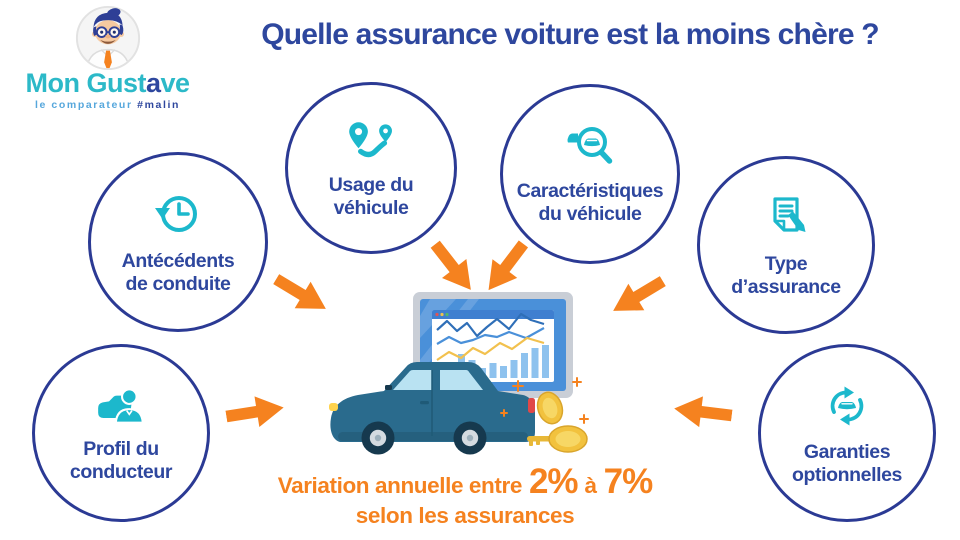 This screenshot has height=540, width=960. What do you see at coordinates (121, 405) in the screenshot?
I see `driver-profile-icon` at bounding box center [121, 405].